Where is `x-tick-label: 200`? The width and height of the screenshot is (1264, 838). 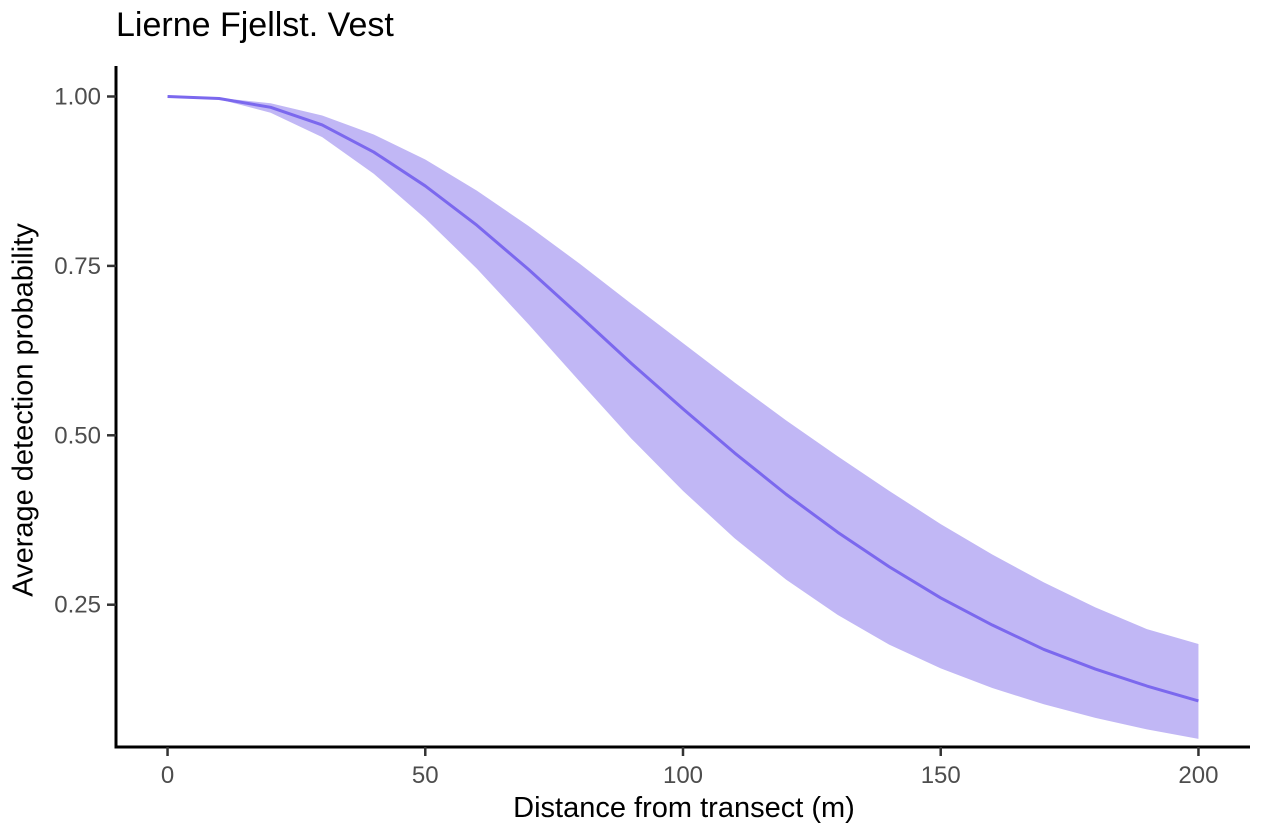
x-tick-label: 200 is located at coordinates (1198, 775).